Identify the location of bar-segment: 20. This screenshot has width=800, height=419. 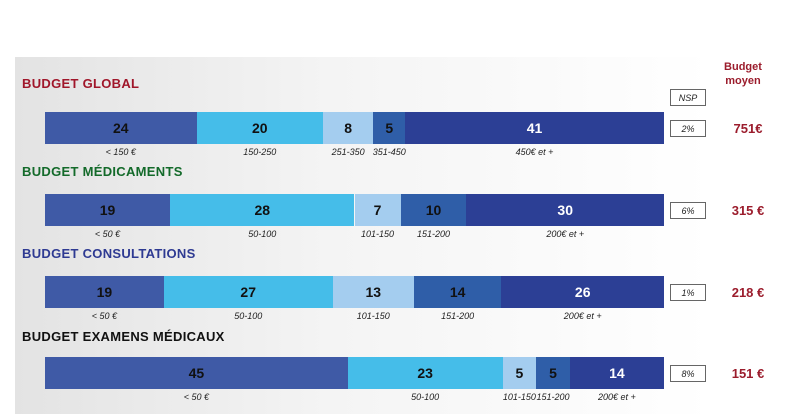
(259, 128).